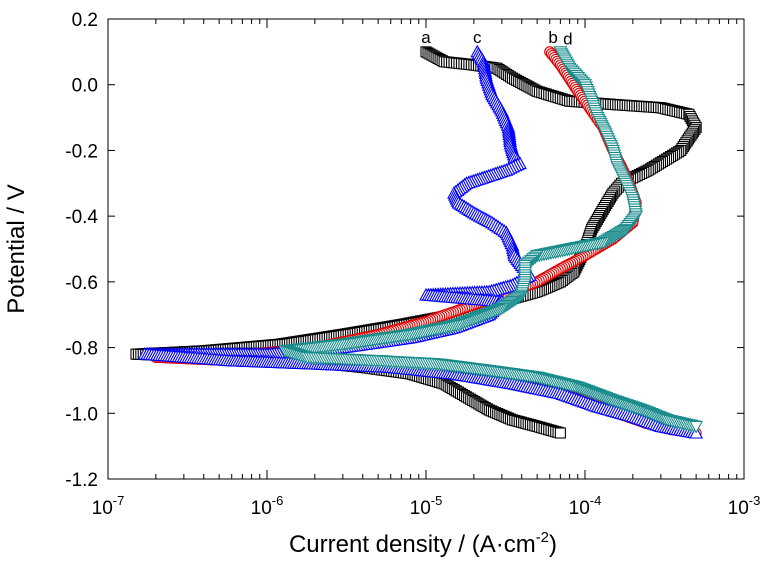  I want to click on x-tick-label-exponent: -6, so click(278, 500).